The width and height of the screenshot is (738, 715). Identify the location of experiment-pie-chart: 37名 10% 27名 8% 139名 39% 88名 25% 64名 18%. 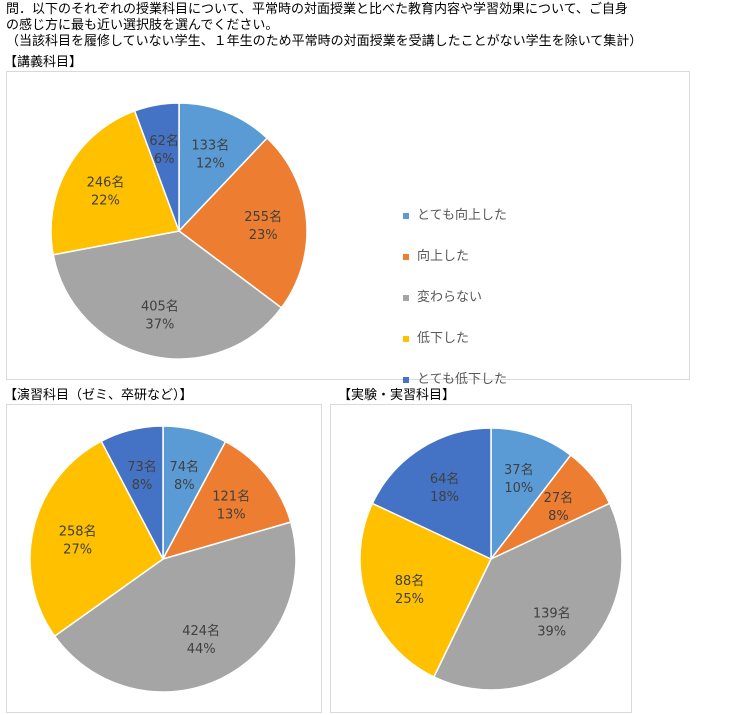
(491, 559).